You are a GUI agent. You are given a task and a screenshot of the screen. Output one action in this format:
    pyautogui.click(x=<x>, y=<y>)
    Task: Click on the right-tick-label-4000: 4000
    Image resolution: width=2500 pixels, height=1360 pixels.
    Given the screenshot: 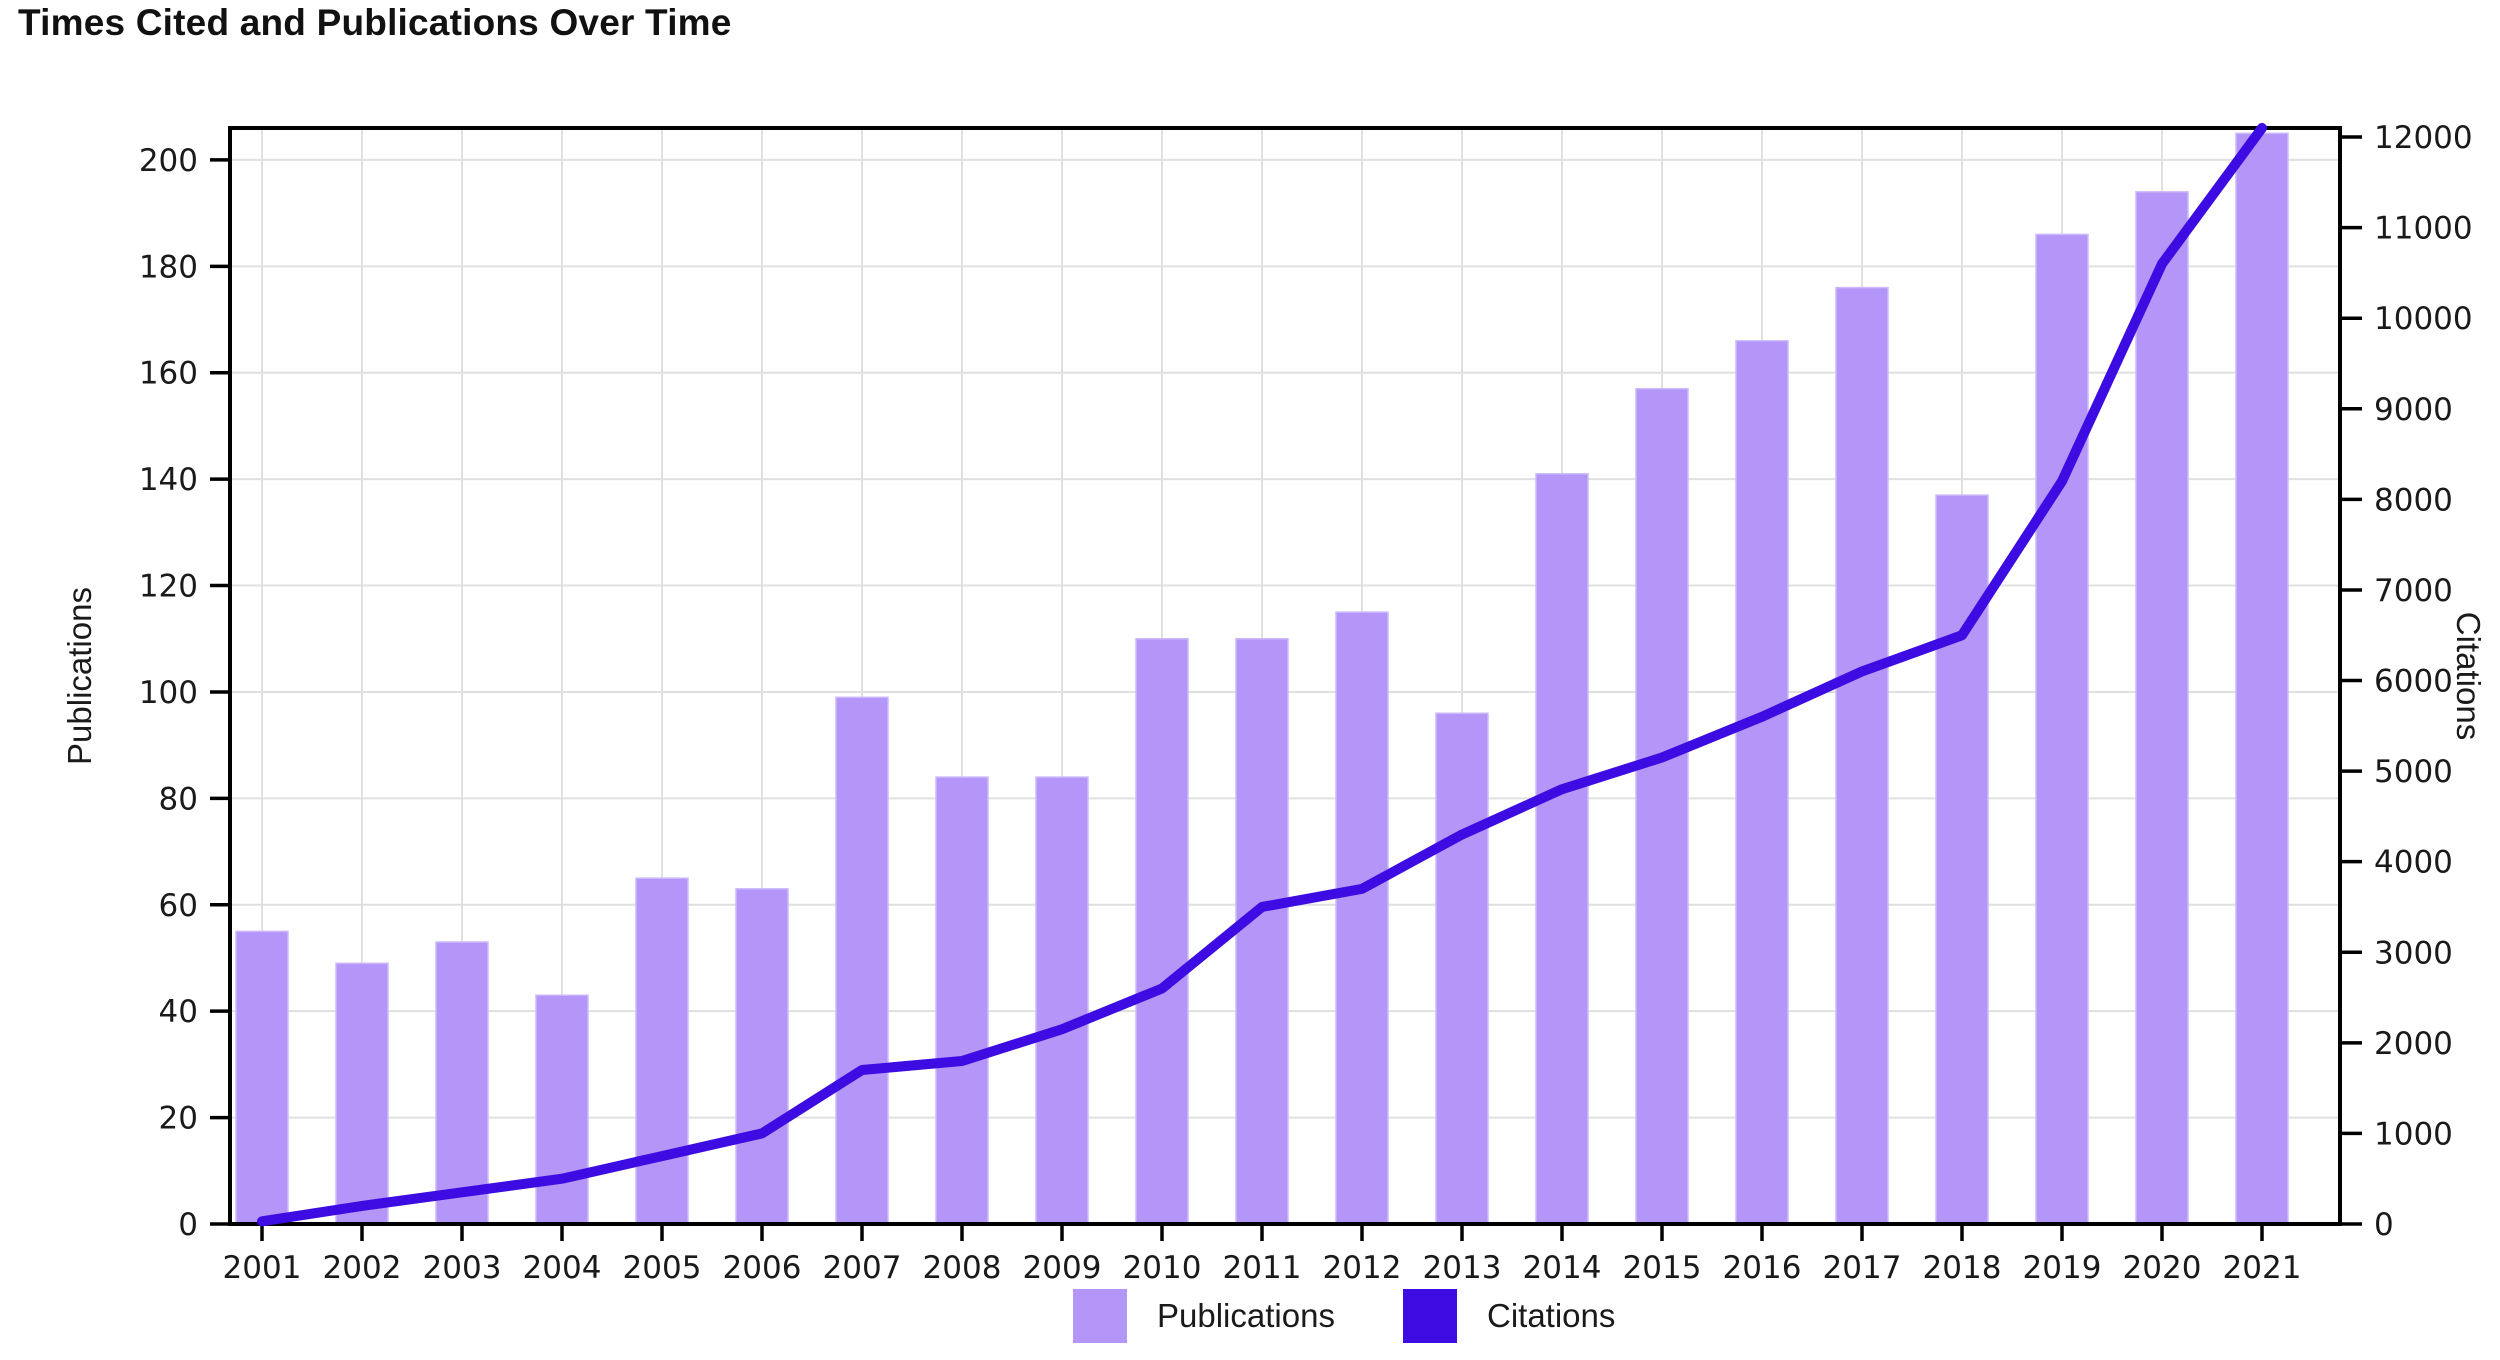 What is the action you would take?
    pyautogui.click(x=2413, y=863)
    